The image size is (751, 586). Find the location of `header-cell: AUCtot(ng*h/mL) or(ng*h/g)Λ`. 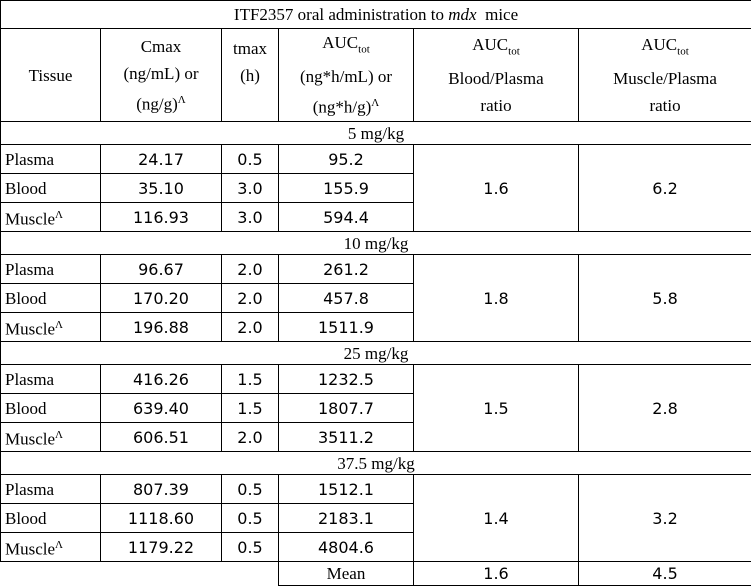

header-cell: AUCtot(ng*h/mL) or(ng*h/g)Λ is located at coordinates (346, 75).